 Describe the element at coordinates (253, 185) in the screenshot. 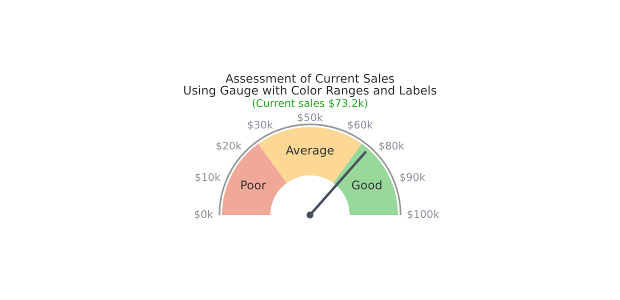

I see `slice-label: Poor` at that location.